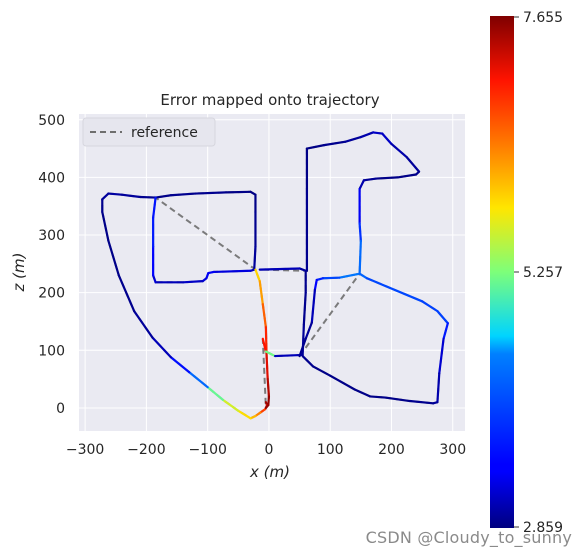 This screenshot has width=582, height=552. I want to click on y-tick-label: 200, so click(51, 294).